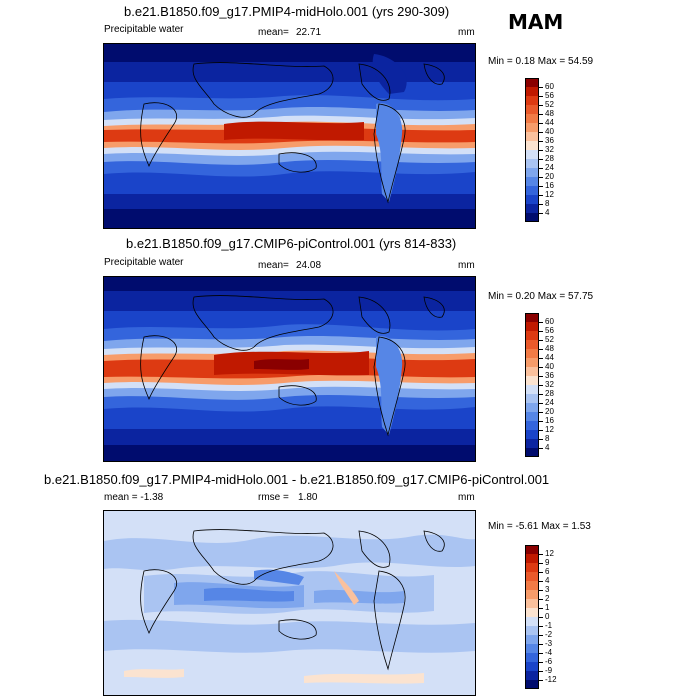 The image size is (700, 700). Describe the element at coordinates (549, 652) in the screenshot. I see `colorbar-label: -4` at that location.